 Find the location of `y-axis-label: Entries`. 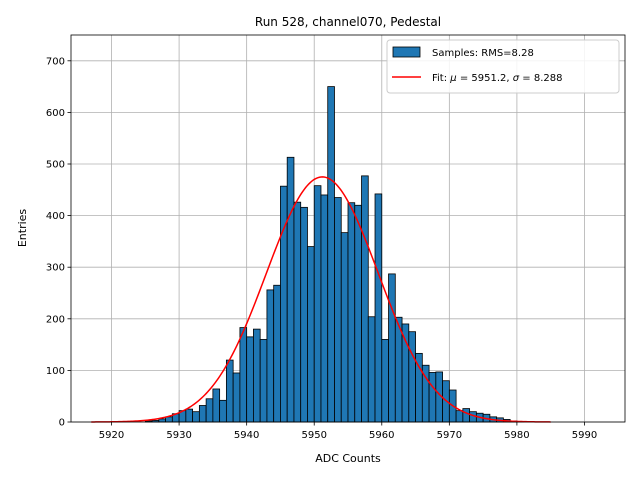

y-axis-label: Entries is located at coordinates (22, 228).